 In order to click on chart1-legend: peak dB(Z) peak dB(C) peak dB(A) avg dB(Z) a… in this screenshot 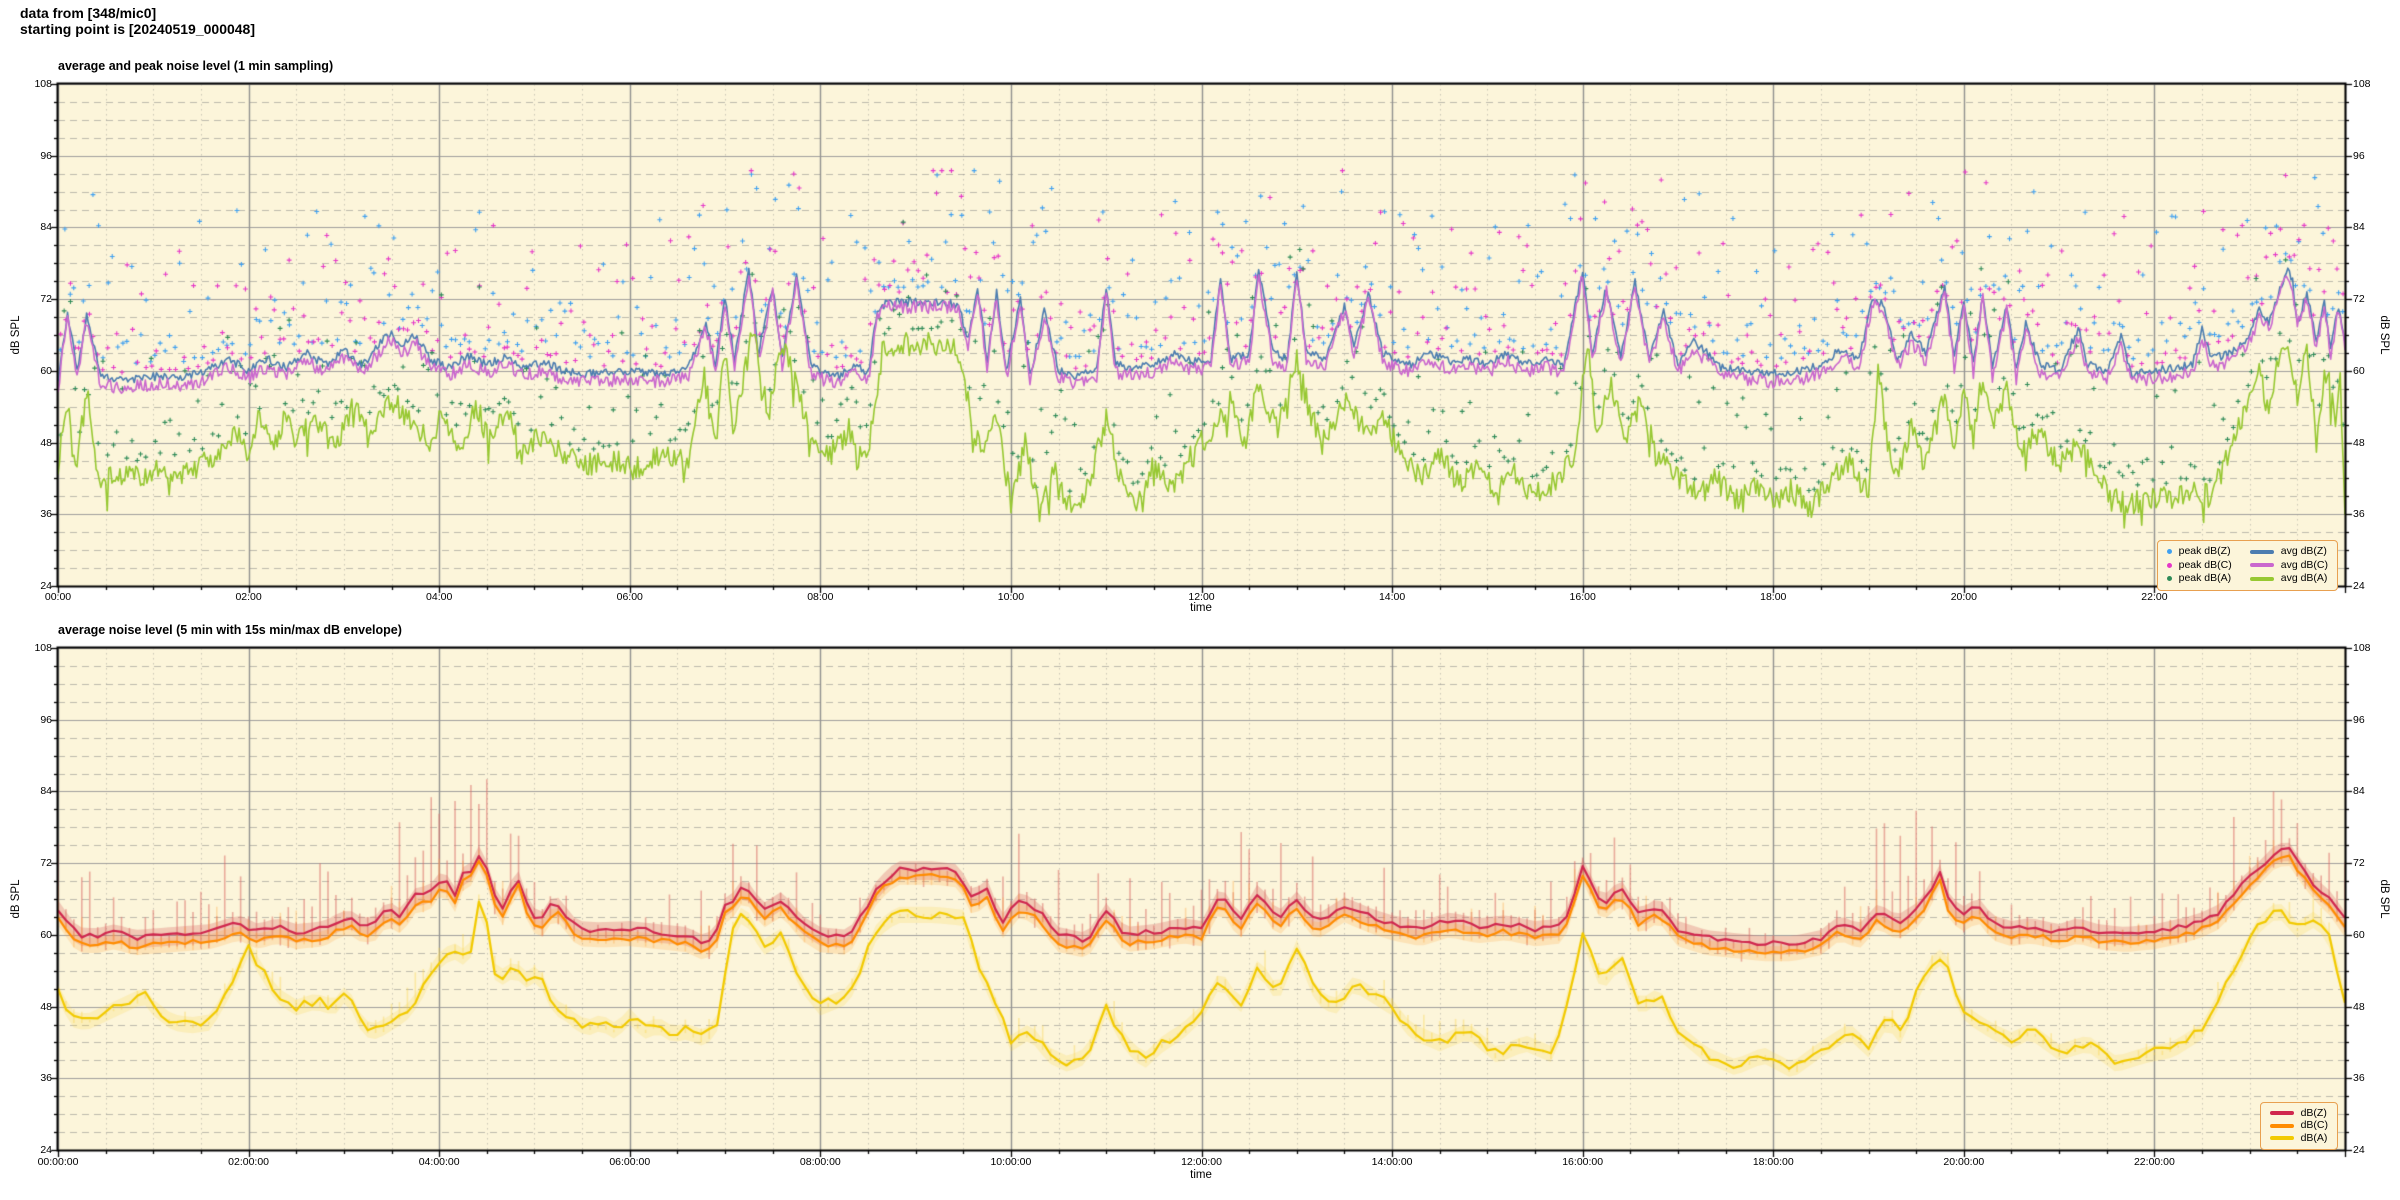, I will do `click(2247, 565)`.